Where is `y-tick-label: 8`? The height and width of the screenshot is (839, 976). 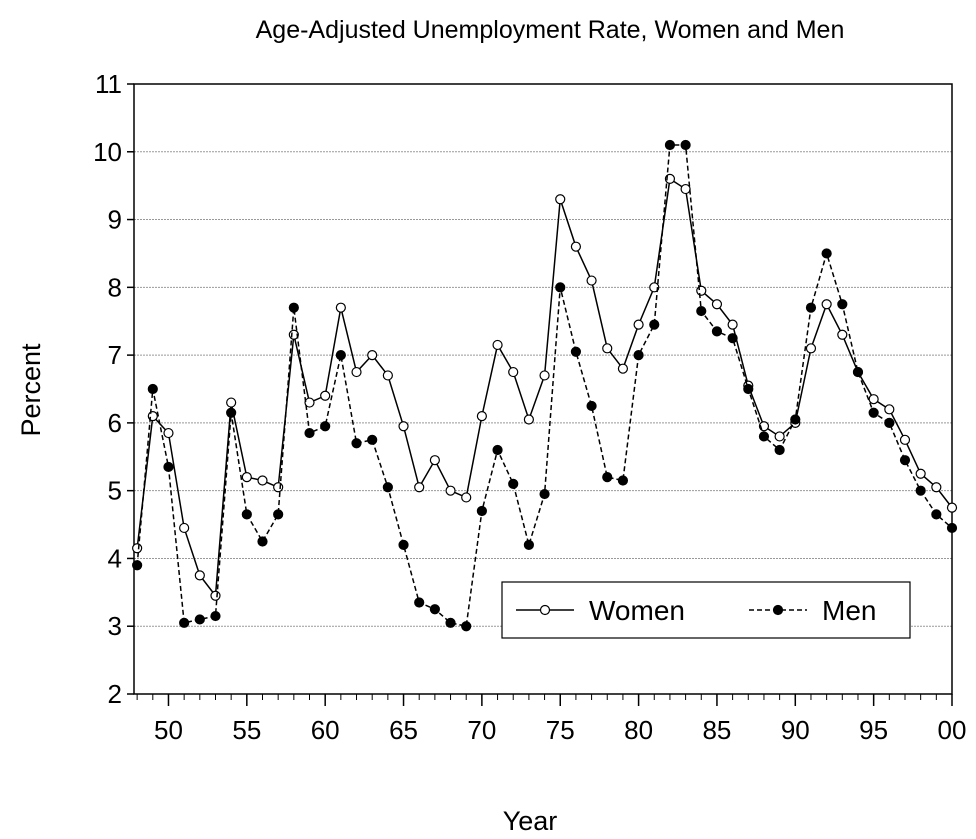 y-tick-label: 8 is located at coordinates (115, 287).